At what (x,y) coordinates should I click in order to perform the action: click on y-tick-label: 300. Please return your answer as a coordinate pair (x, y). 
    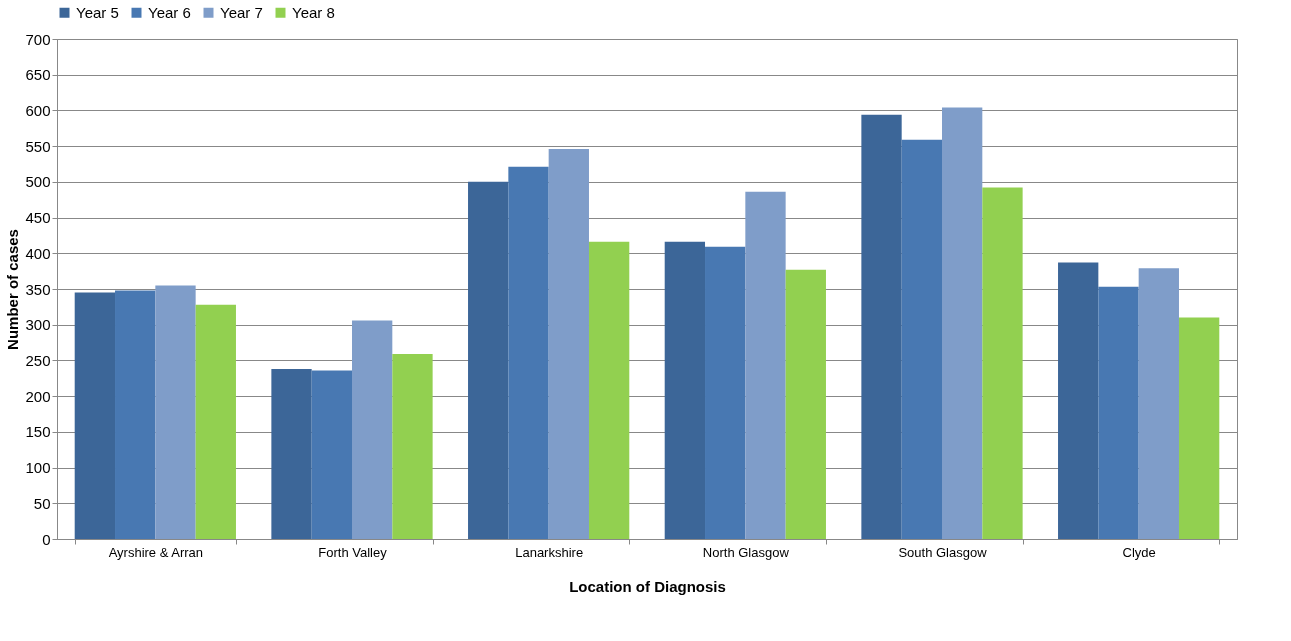
    Looking at the image, I should click on (38, 325).